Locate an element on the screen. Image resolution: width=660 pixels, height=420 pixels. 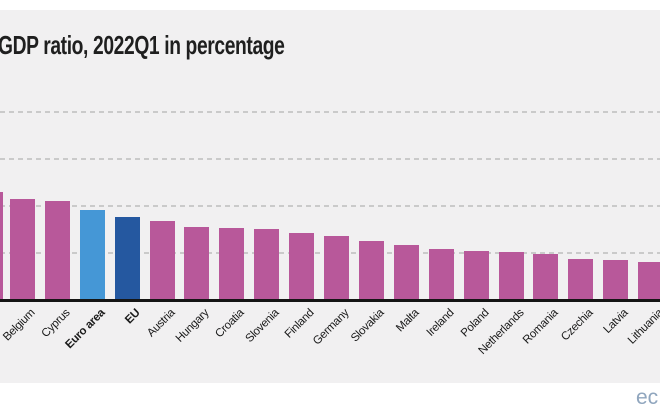
bar-slovenia is located at coordinates (266, 264).